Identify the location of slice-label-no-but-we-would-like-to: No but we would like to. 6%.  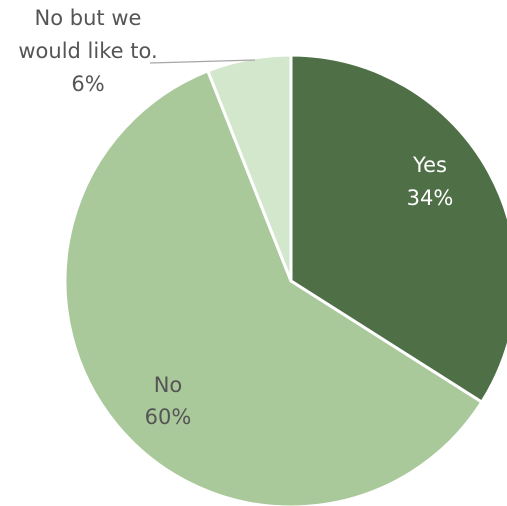
(87, 51).